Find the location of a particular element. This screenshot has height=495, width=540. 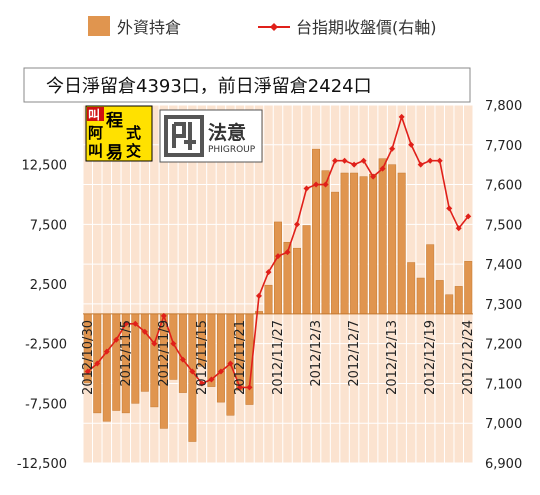

legend-line-label: 台指期收盤價(右軸) is located at coordinates (366, 27).